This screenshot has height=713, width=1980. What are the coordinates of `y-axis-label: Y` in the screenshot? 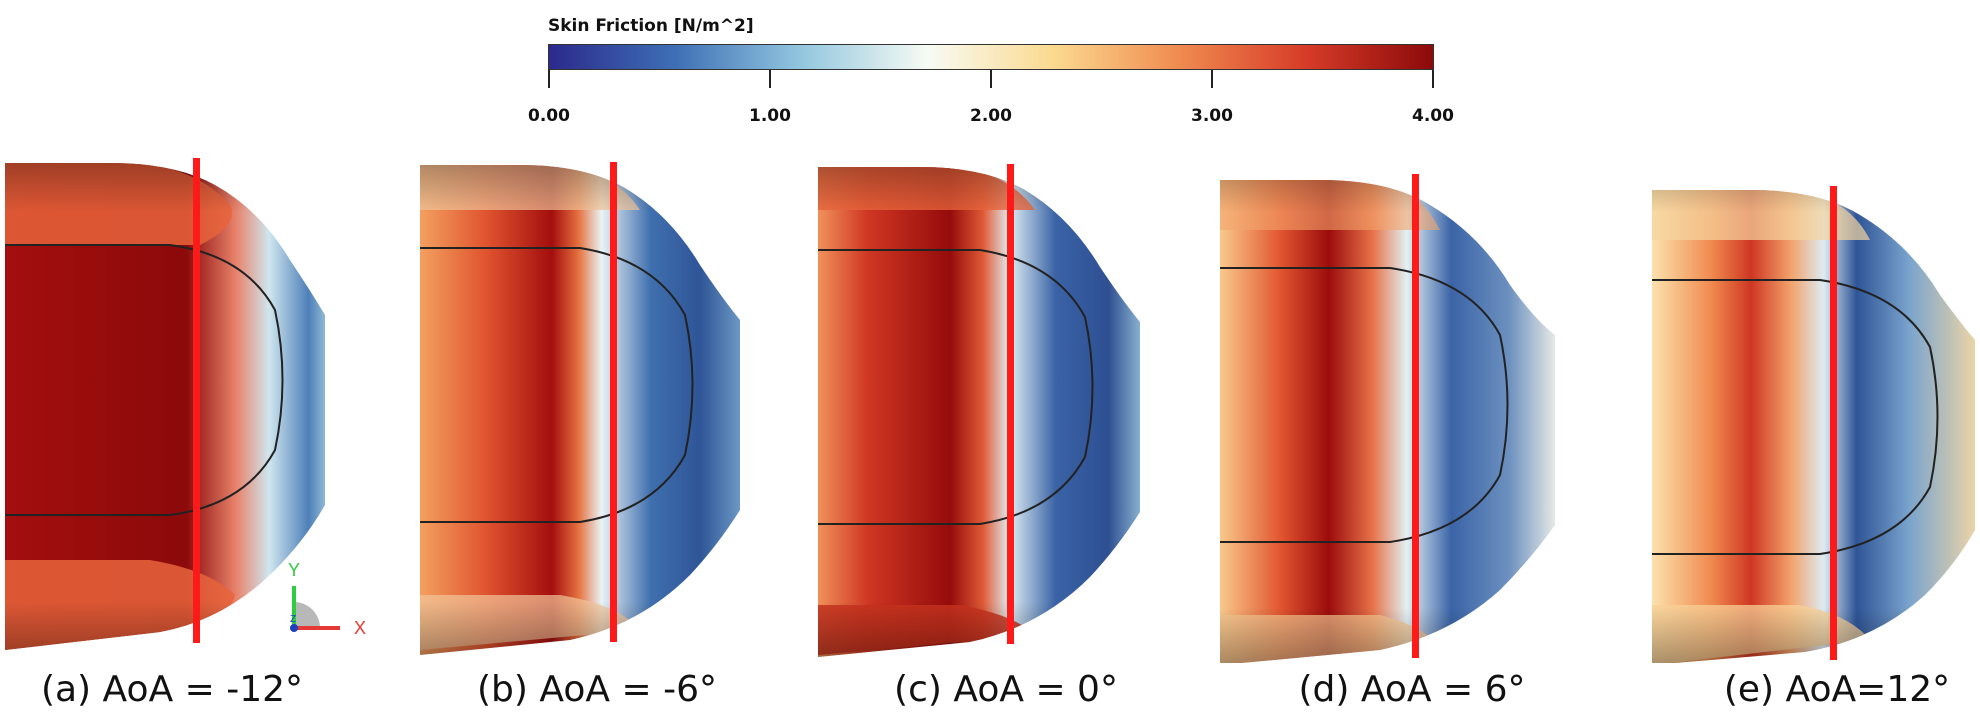 It's located at (294, 570).